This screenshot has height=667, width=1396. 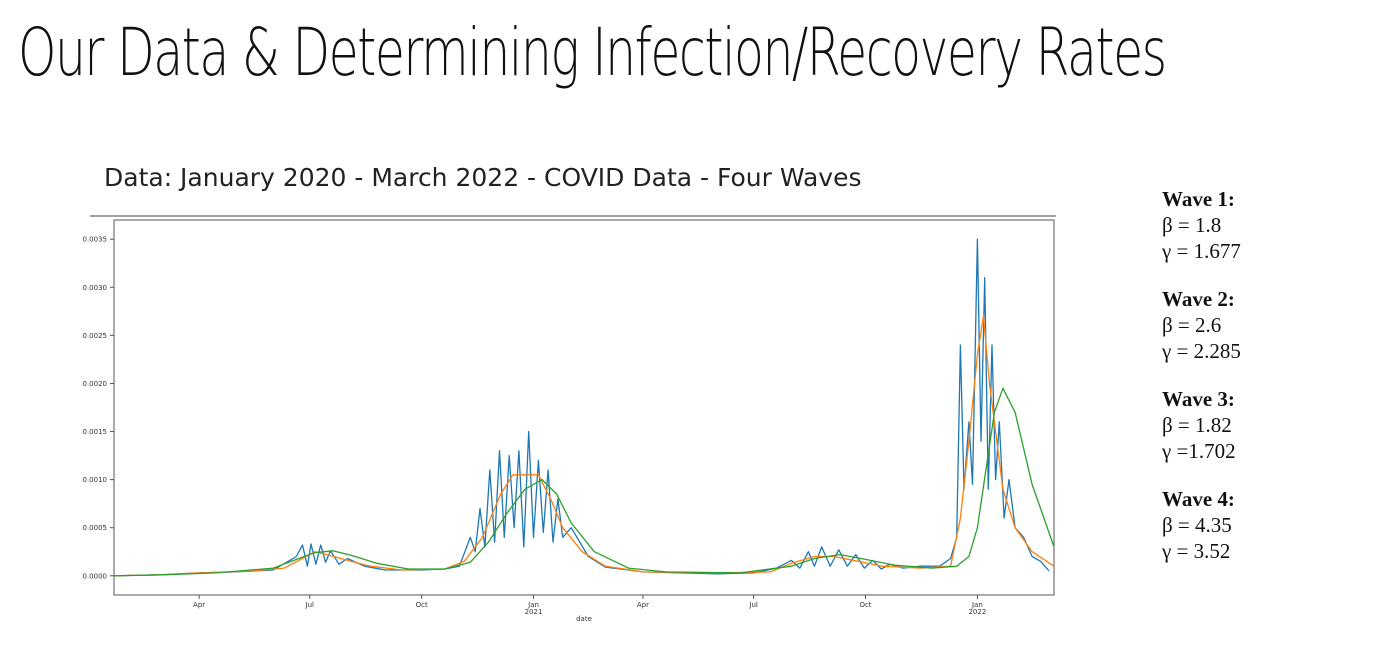 I want to click on wave-2-beta: β = 2.6, so click(x=1192, y=325).